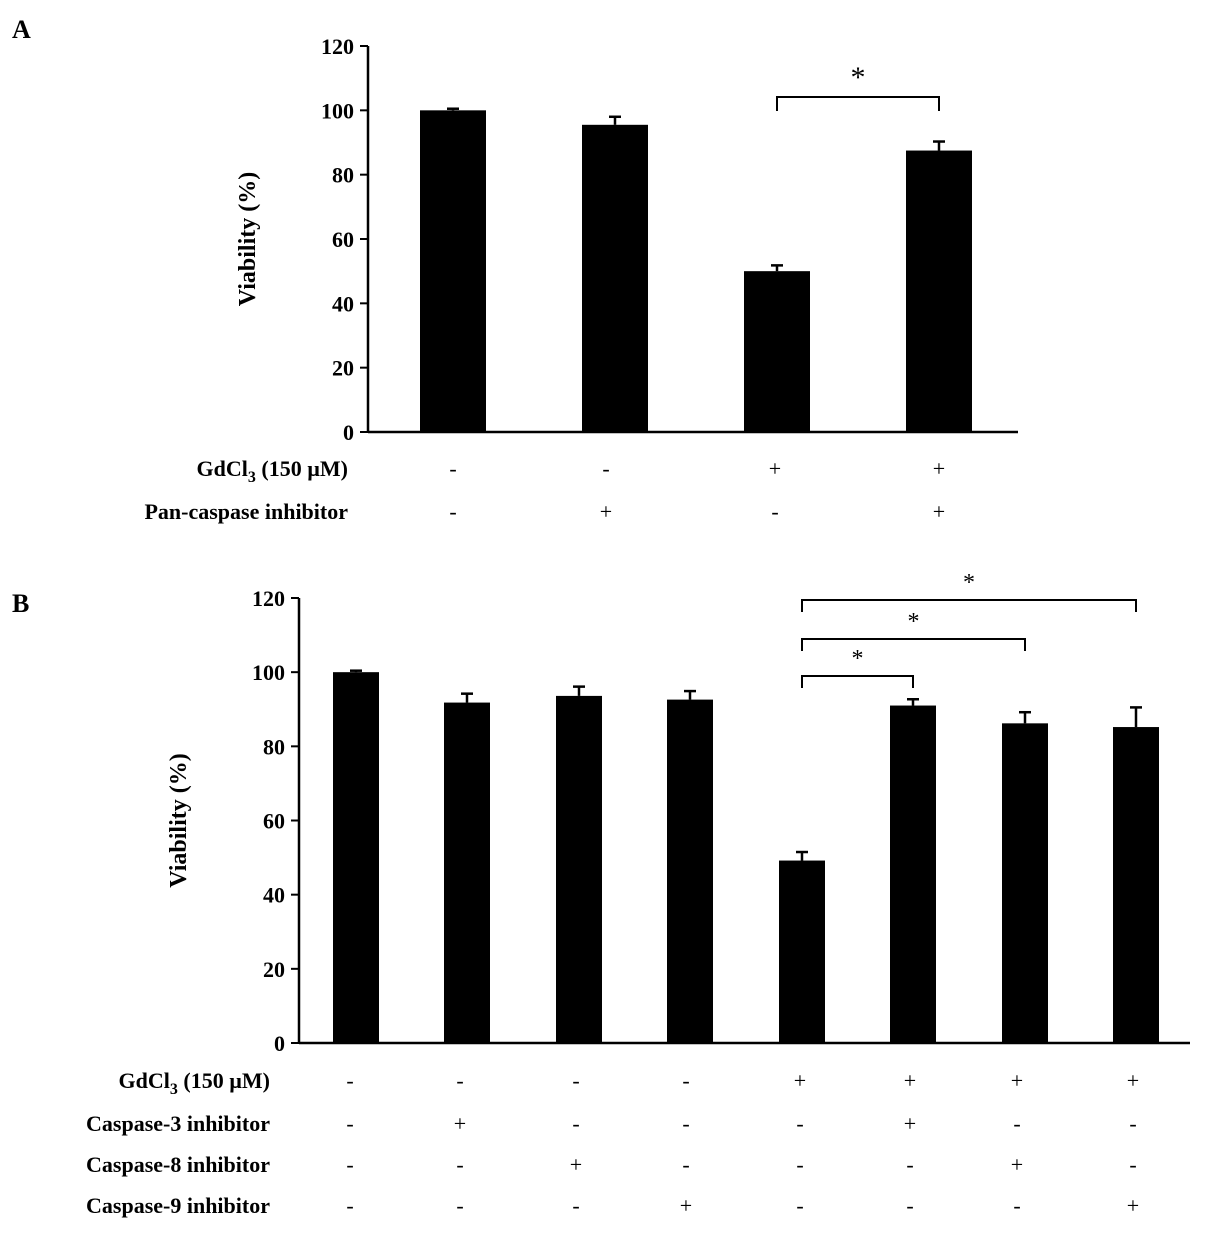 This screenshot has height=1235, width=1205. What do you see at coordinates (20, 603) in the screenshot?
I see `panel-letter: B` at bounding box center [20, 603].